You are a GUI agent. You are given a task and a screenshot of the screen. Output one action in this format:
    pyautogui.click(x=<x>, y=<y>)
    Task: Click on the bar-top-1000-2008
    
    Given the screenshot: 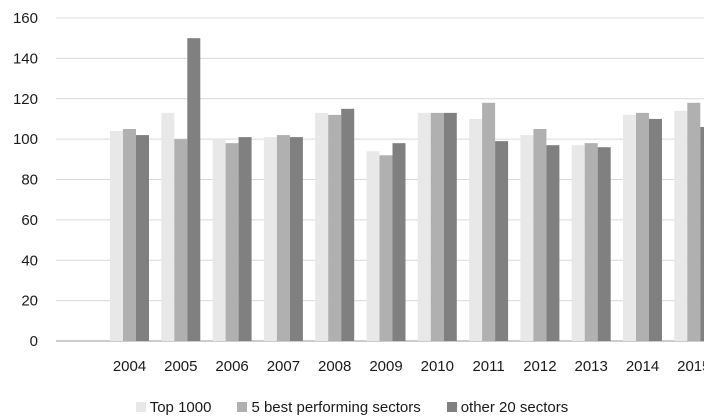 What is the action you would take?
    pyautogui.click(x=322, y=226)
    